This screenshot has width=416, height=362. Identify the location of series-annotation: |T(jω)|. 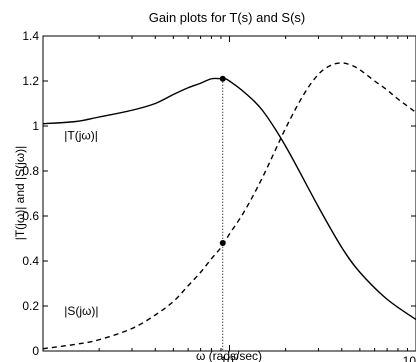
(81, 136).